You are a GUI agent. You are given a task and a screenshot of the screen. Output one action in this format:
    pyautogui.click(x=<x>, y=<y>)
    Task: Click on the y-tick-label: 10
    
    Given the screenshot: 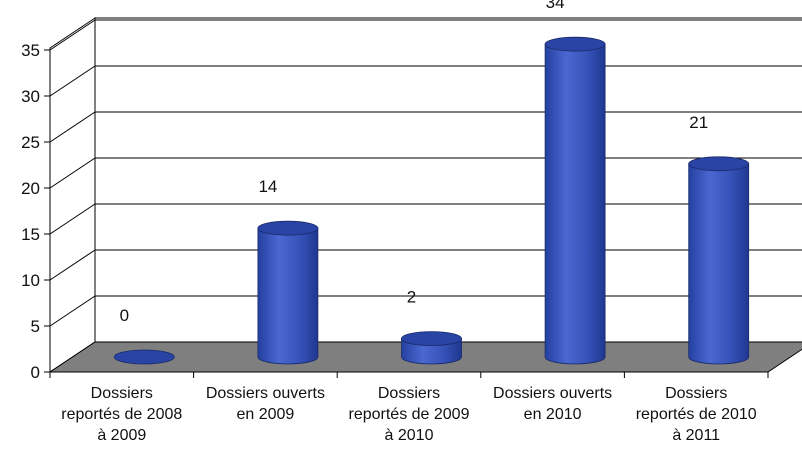 What is the action you would take?
    pyautogui.click(x=30, y=280)
    